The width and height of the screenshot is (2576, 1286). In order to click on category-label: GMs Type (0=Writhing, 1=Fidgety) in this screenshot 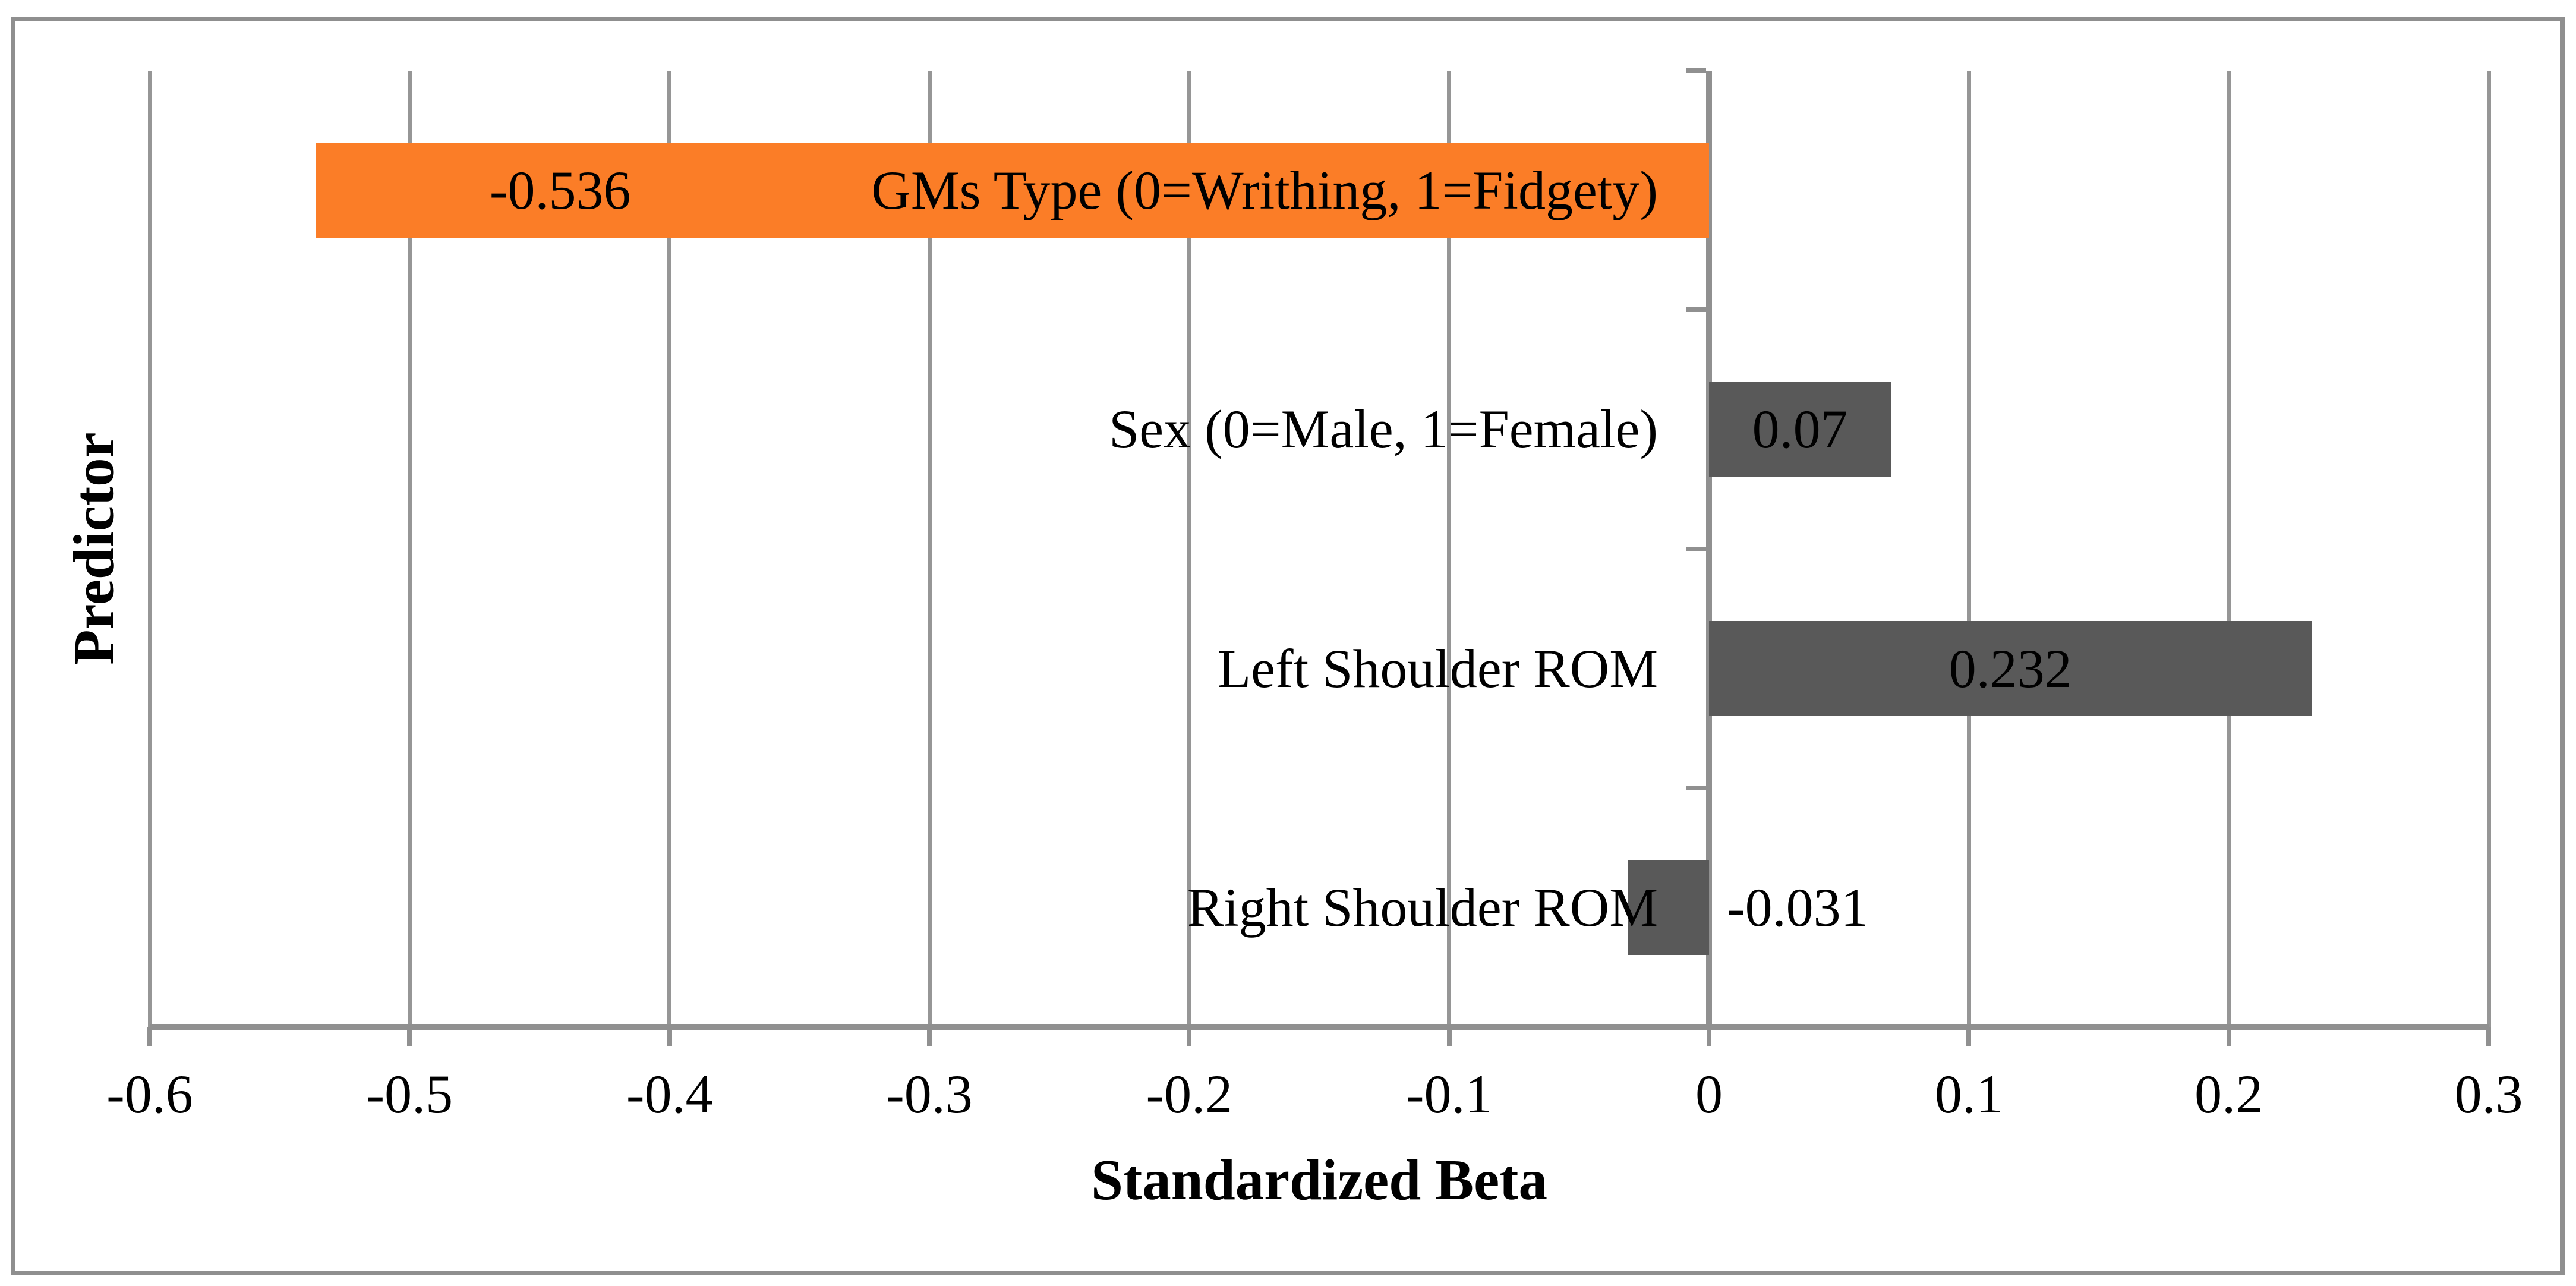, I will do `click(1264, 190)`.